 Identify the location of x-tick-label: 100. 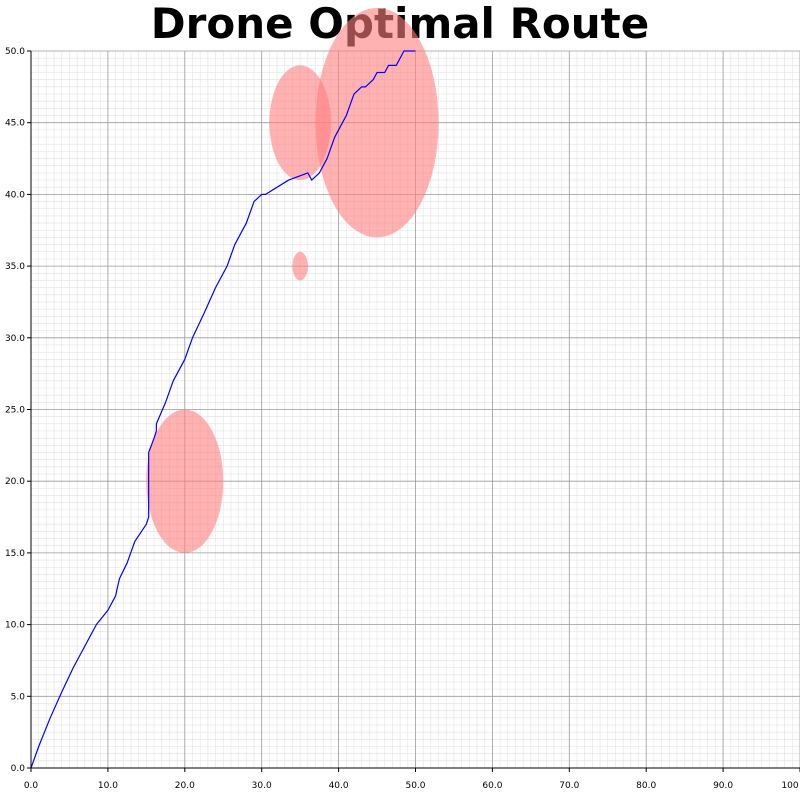
(789, 786).